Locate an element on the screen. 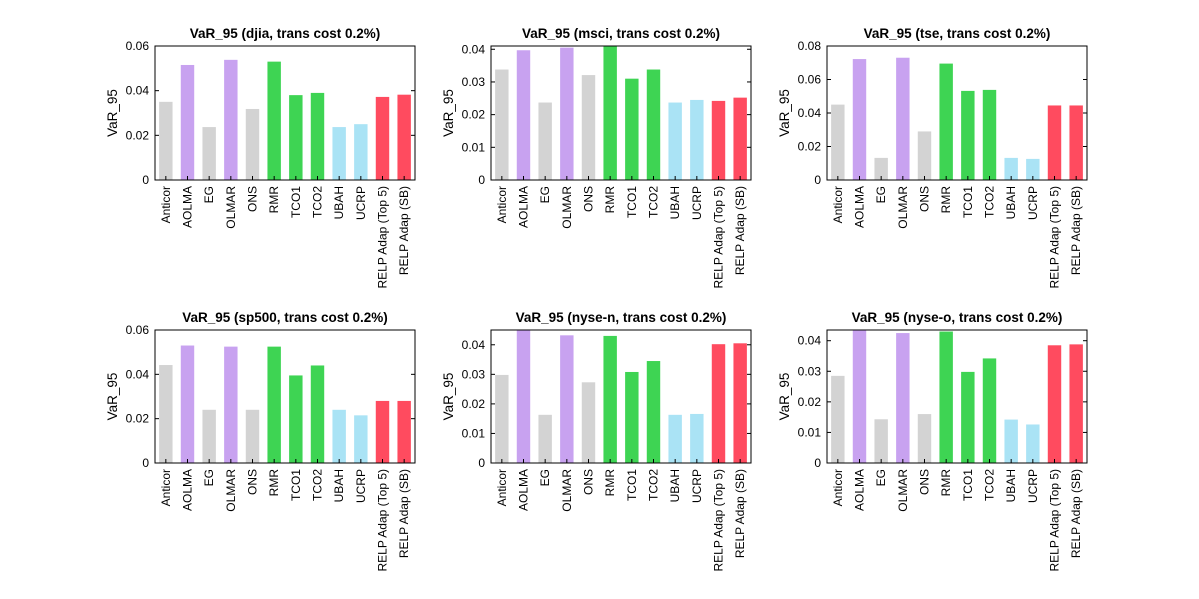 This screenshot has height=599, width=1199. chart-title: VaR_95 (nyse-o, trans cost 0.2%) is located at coordinates (957, 317).